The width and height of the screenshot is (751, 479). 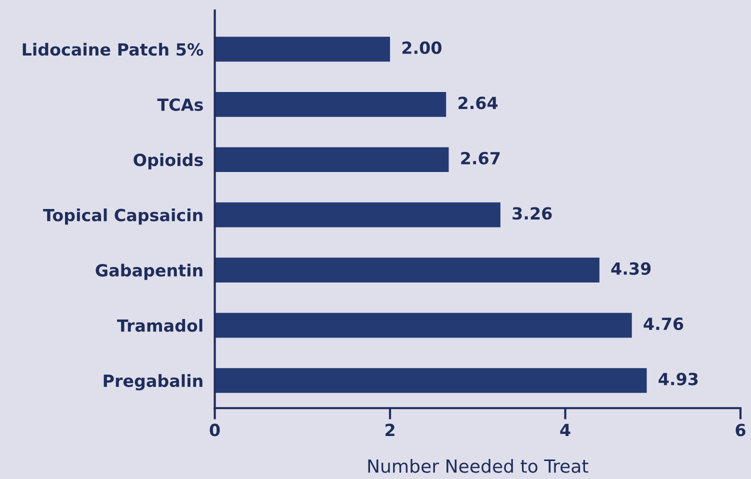 What do you see at coordinates (215, 430) in the screenshot?
I see `x-tick-label: 0` at bounding box center [215, 430].